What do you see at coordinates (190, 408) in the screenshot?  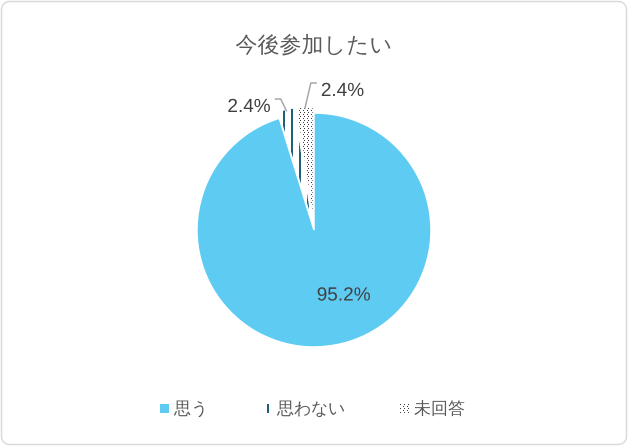 I see `legend-label: 思う` at bounding box center [190, 408].